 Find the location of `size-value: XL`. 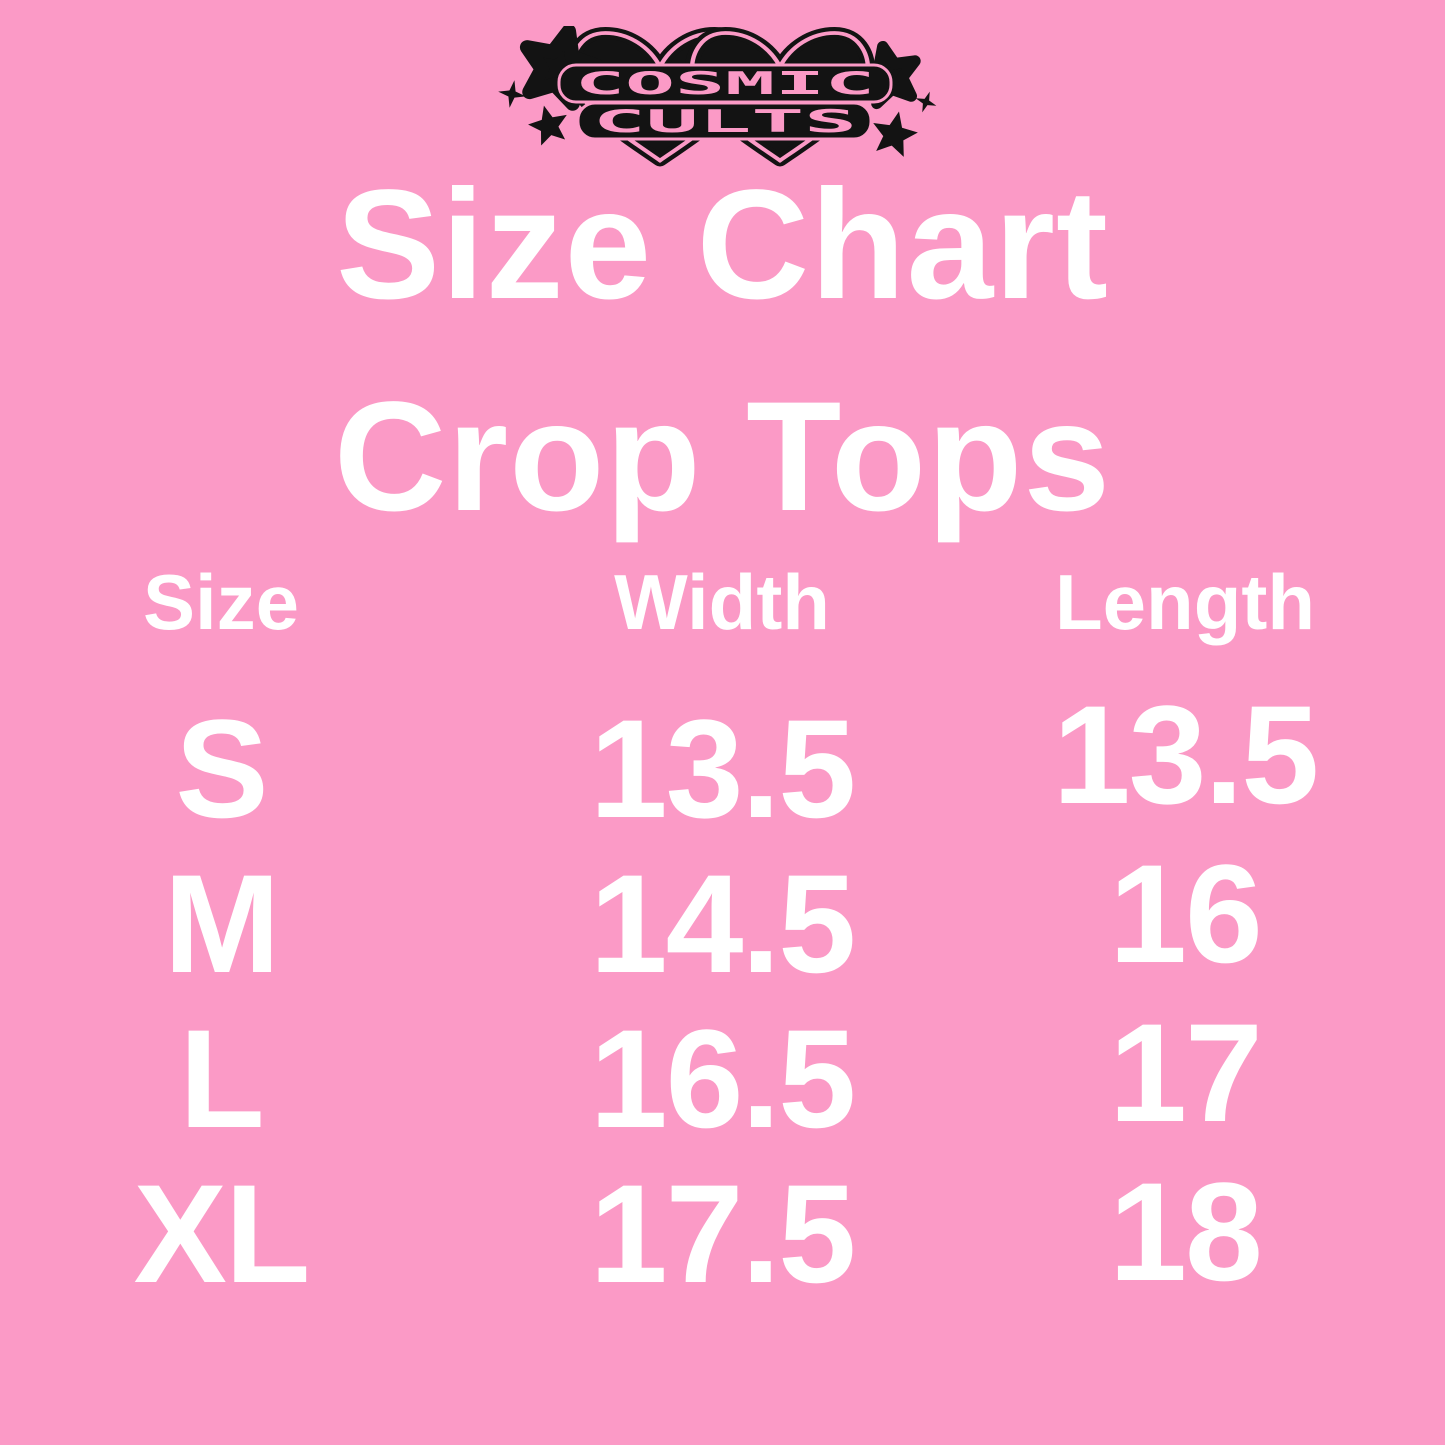

size-value: XL is located at coordinates (222, 1233).